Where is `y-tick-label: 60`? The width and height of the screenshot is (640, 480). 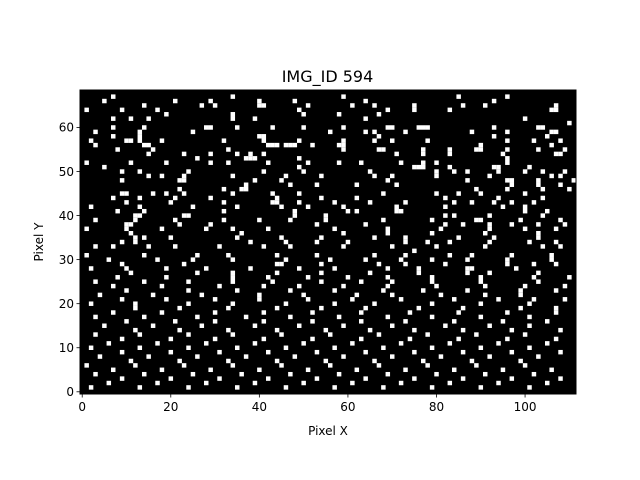 y-tick-label: 60 is located at coordinates (66, 128).